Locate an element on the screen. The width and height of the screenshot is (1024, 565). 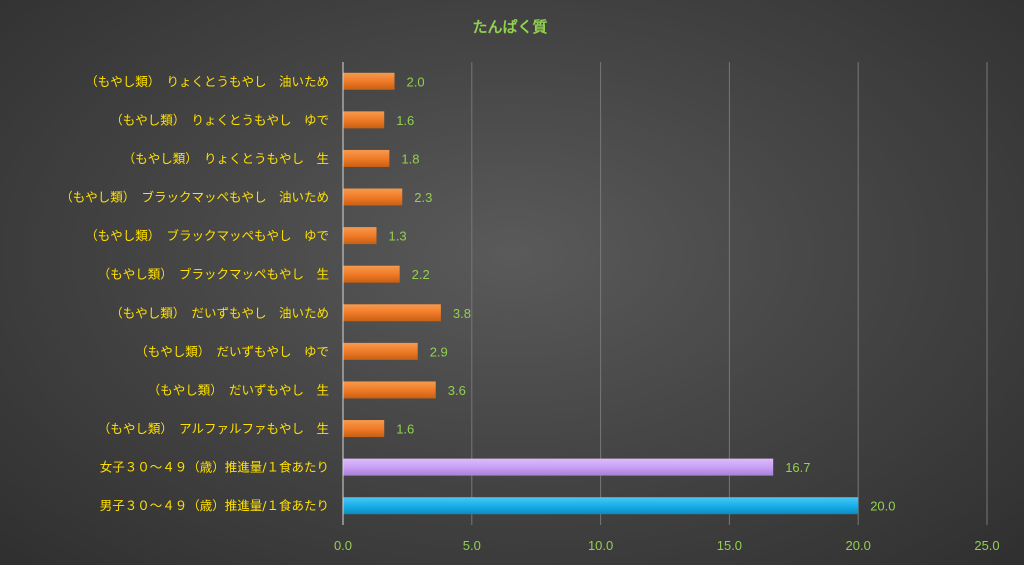
category-label: 女子３０～４９（歳）推進量/１食あたり is located at coordinates (214, 467).